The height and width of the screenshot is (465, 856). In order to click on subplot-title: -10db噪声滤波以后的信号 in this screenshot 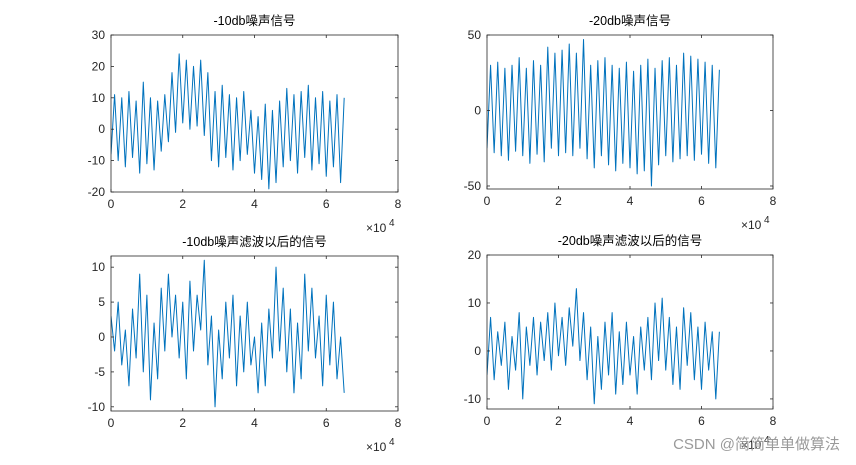, I will do `click(254, 241)`.